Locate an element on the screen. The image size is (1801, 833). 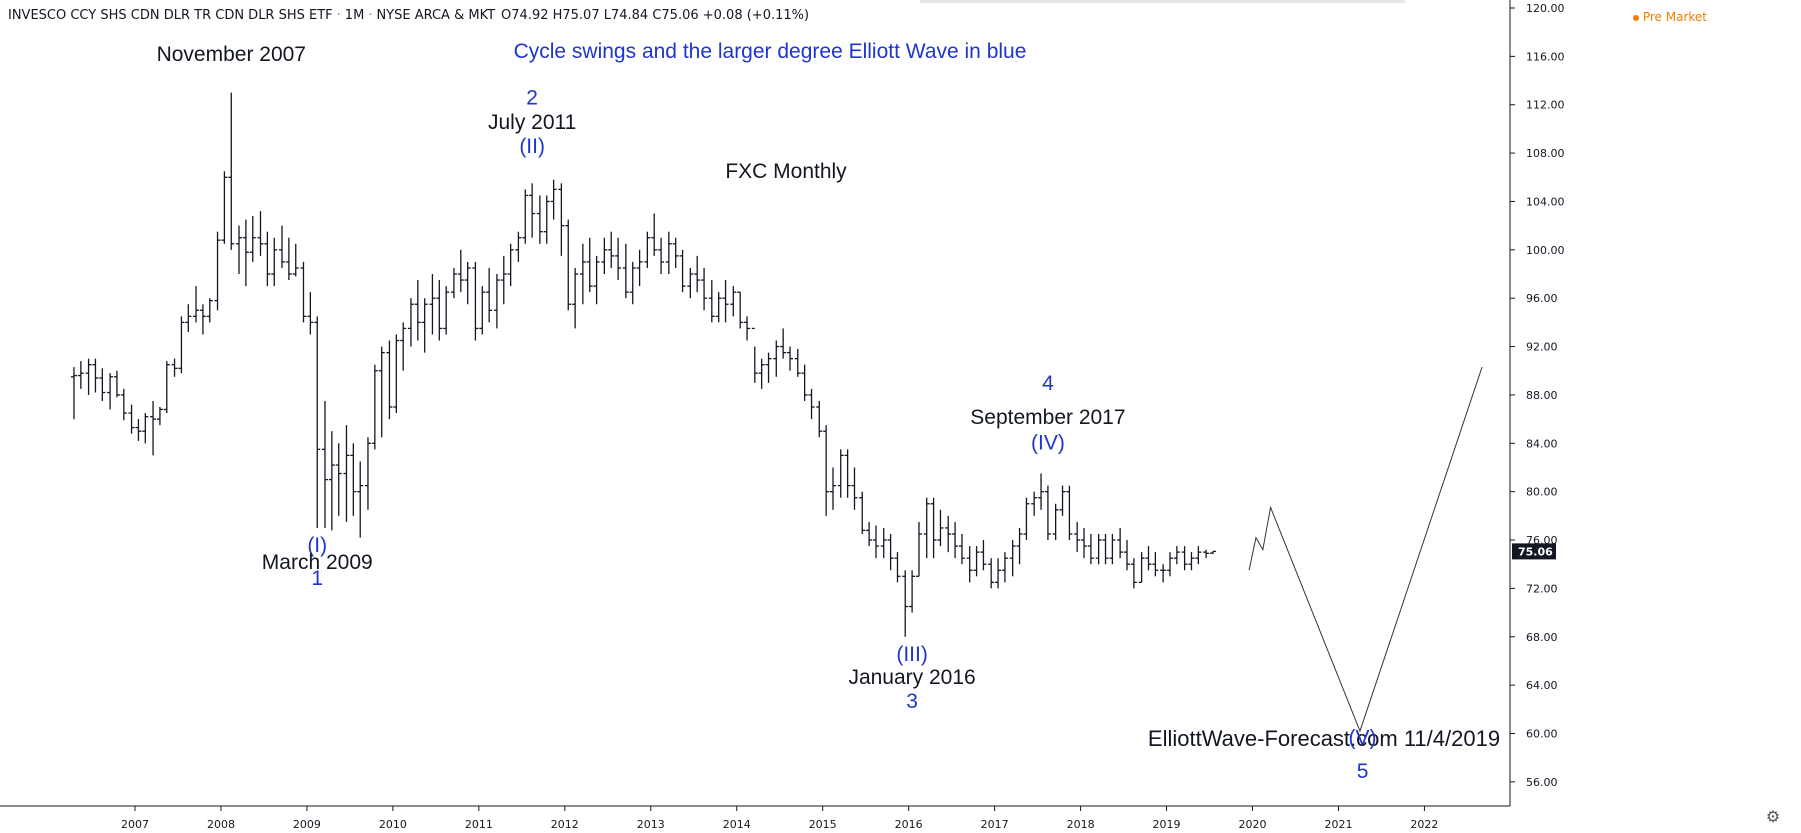
wave-label: 2 is located at coordinates (532, 98).